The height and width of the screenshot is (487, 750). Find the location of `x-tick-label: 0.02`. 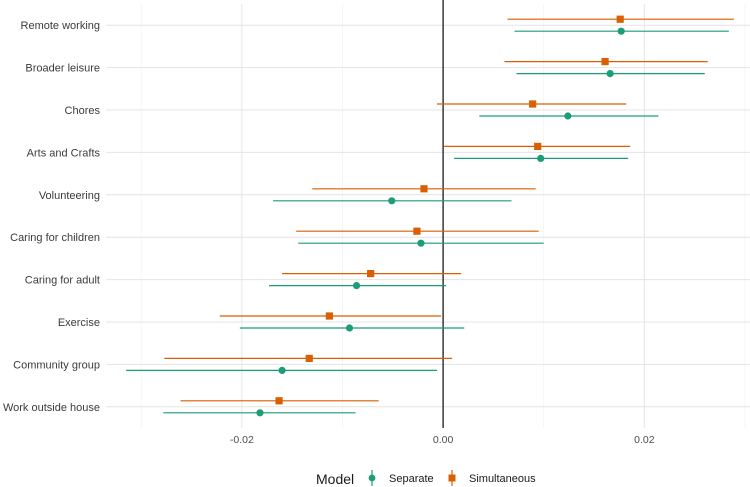

x-tick-label: 0.02 is located at coordinates (644, 440).